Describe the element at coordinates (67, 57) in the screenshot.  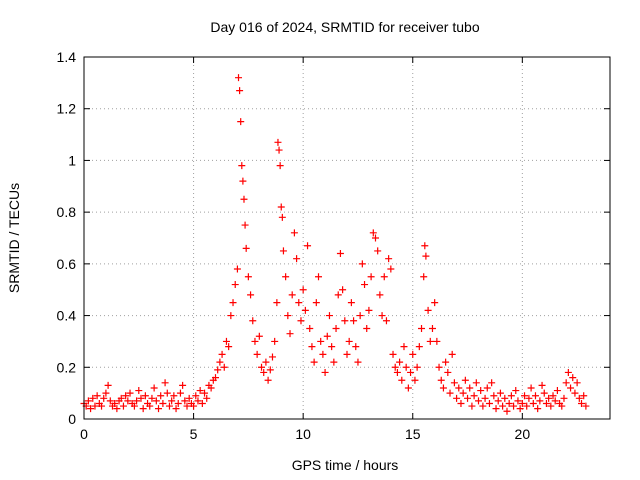
I see `y-tick-label: 1.4` at that location.